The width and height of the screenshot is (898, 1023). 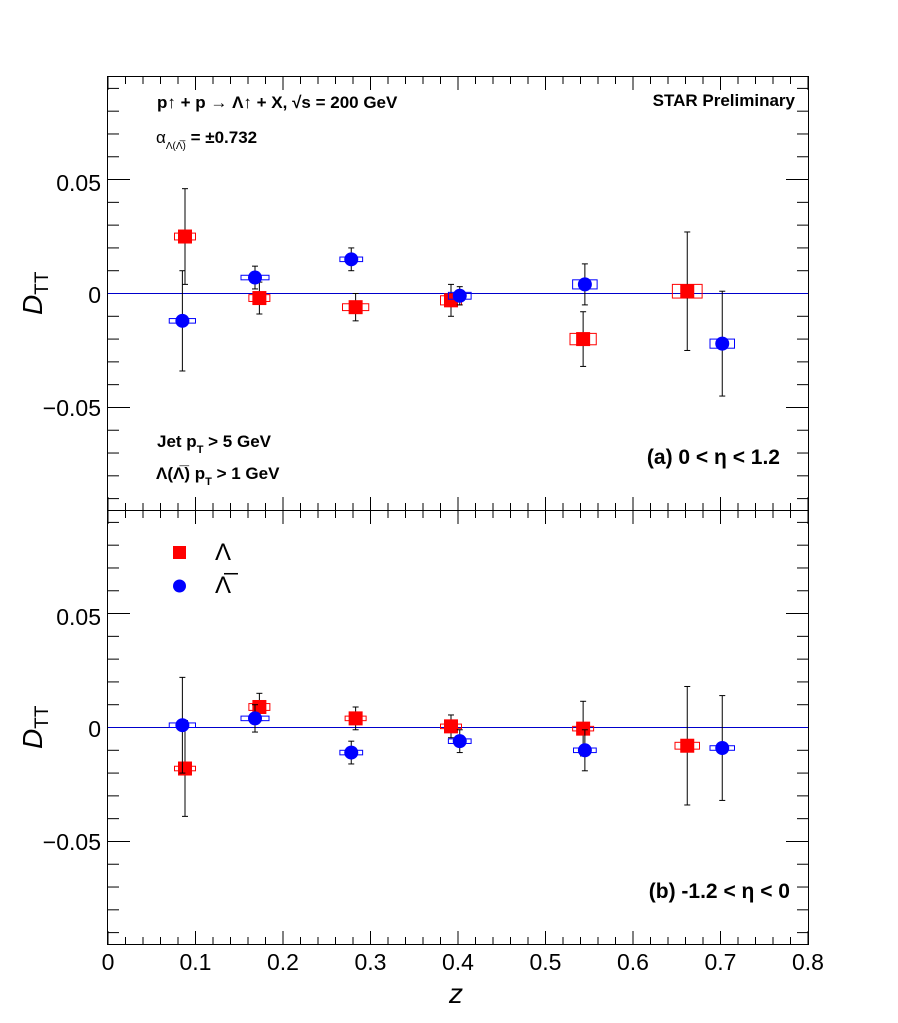 What do you see at coordinates (206, 140) in the screenshot?
I see `alpha-label: αΛ(Λ̅) = ±0.732` at bounding box center [206, 140].